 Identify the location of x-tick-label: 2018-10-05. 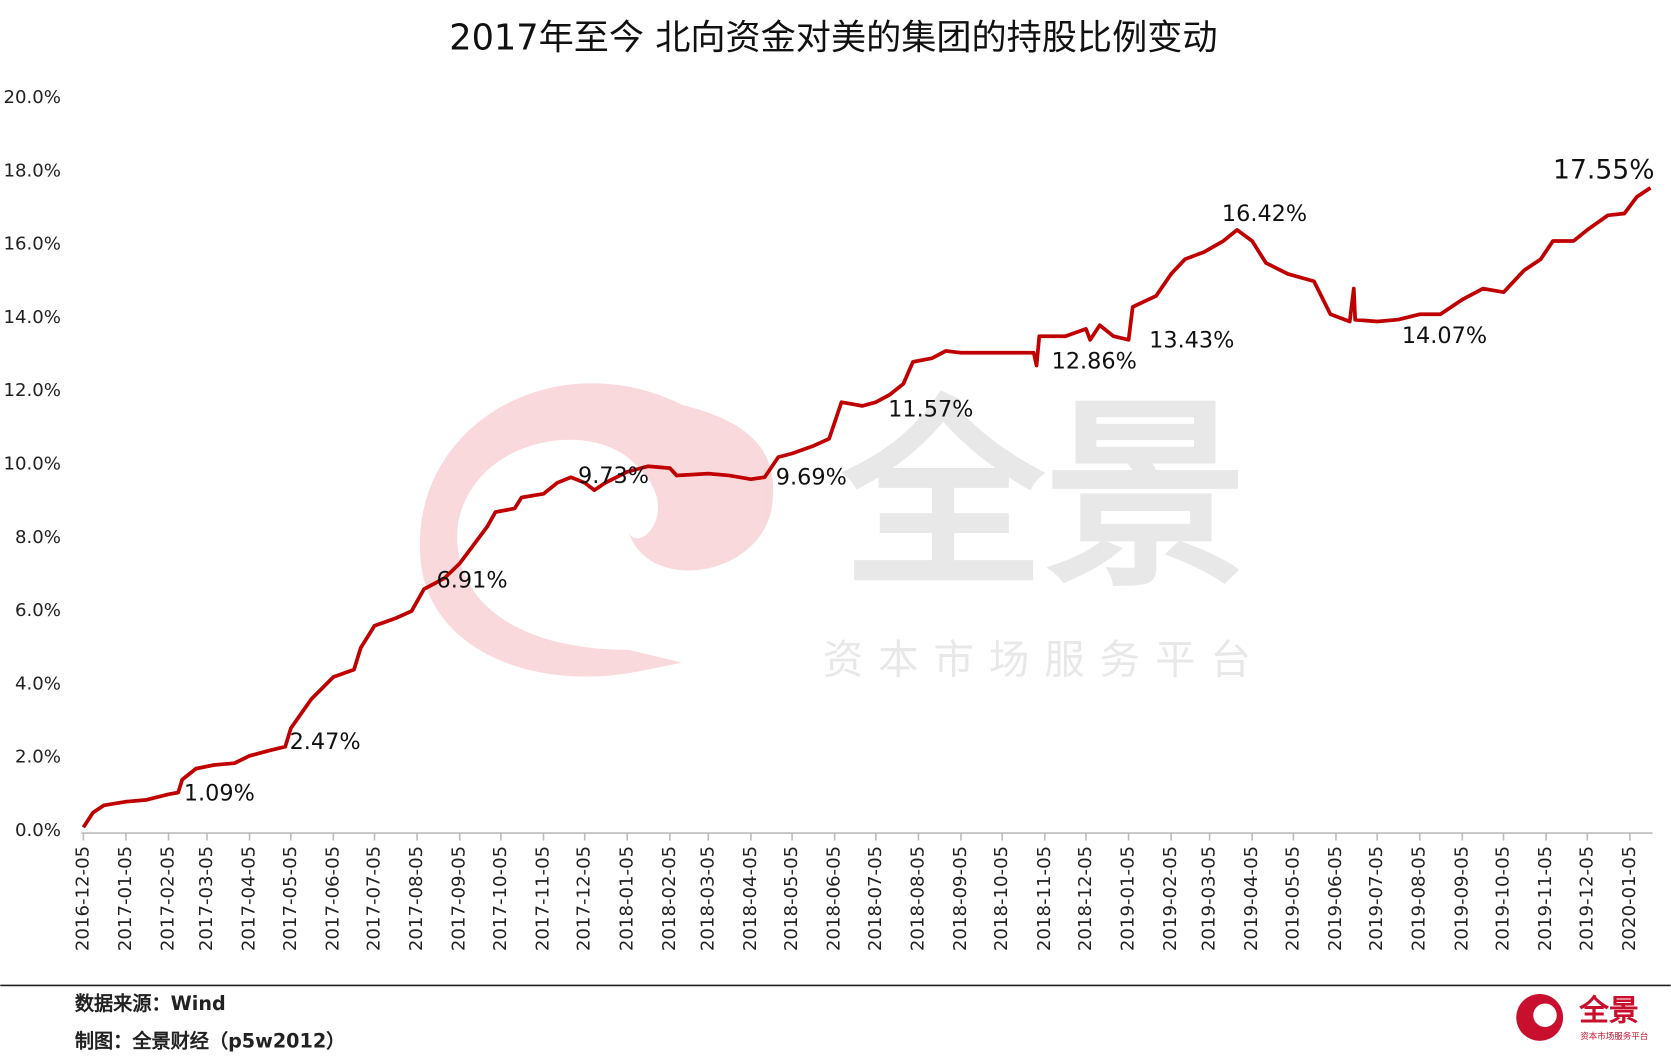
(1001, 898).